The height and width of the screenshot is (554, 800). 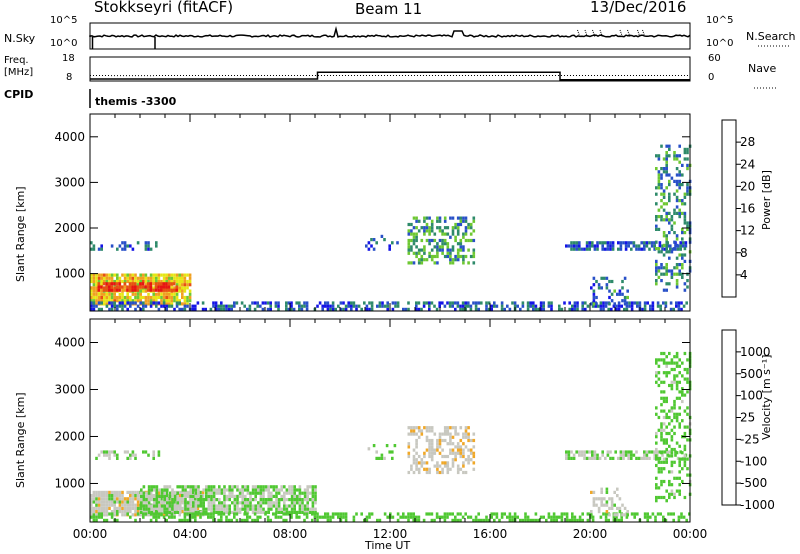 What do you see at coordinates (720, 20) in the screenshot?
I see `nsearch-tick-top: 10^5` at bounding box center [720, 20].